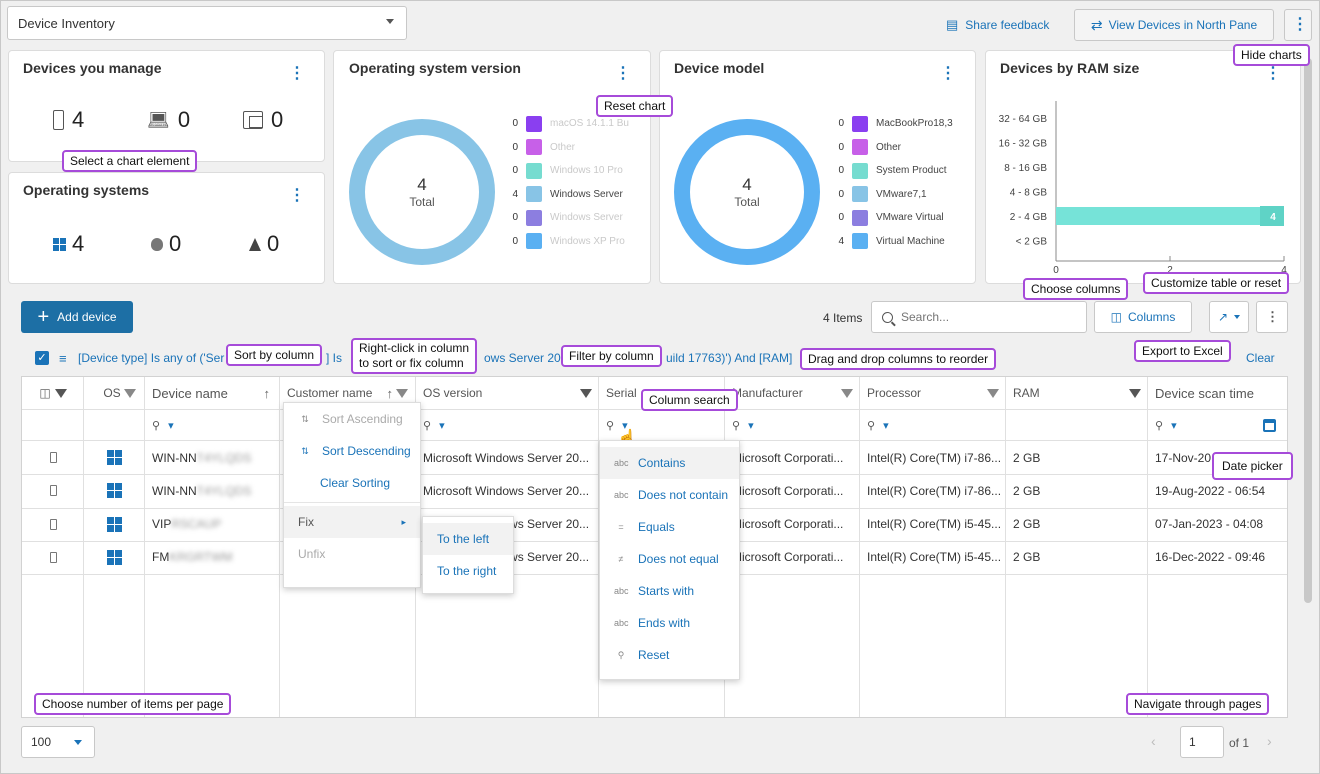  I want to click on search-option-contains: abc Contains, so click(669, 463).